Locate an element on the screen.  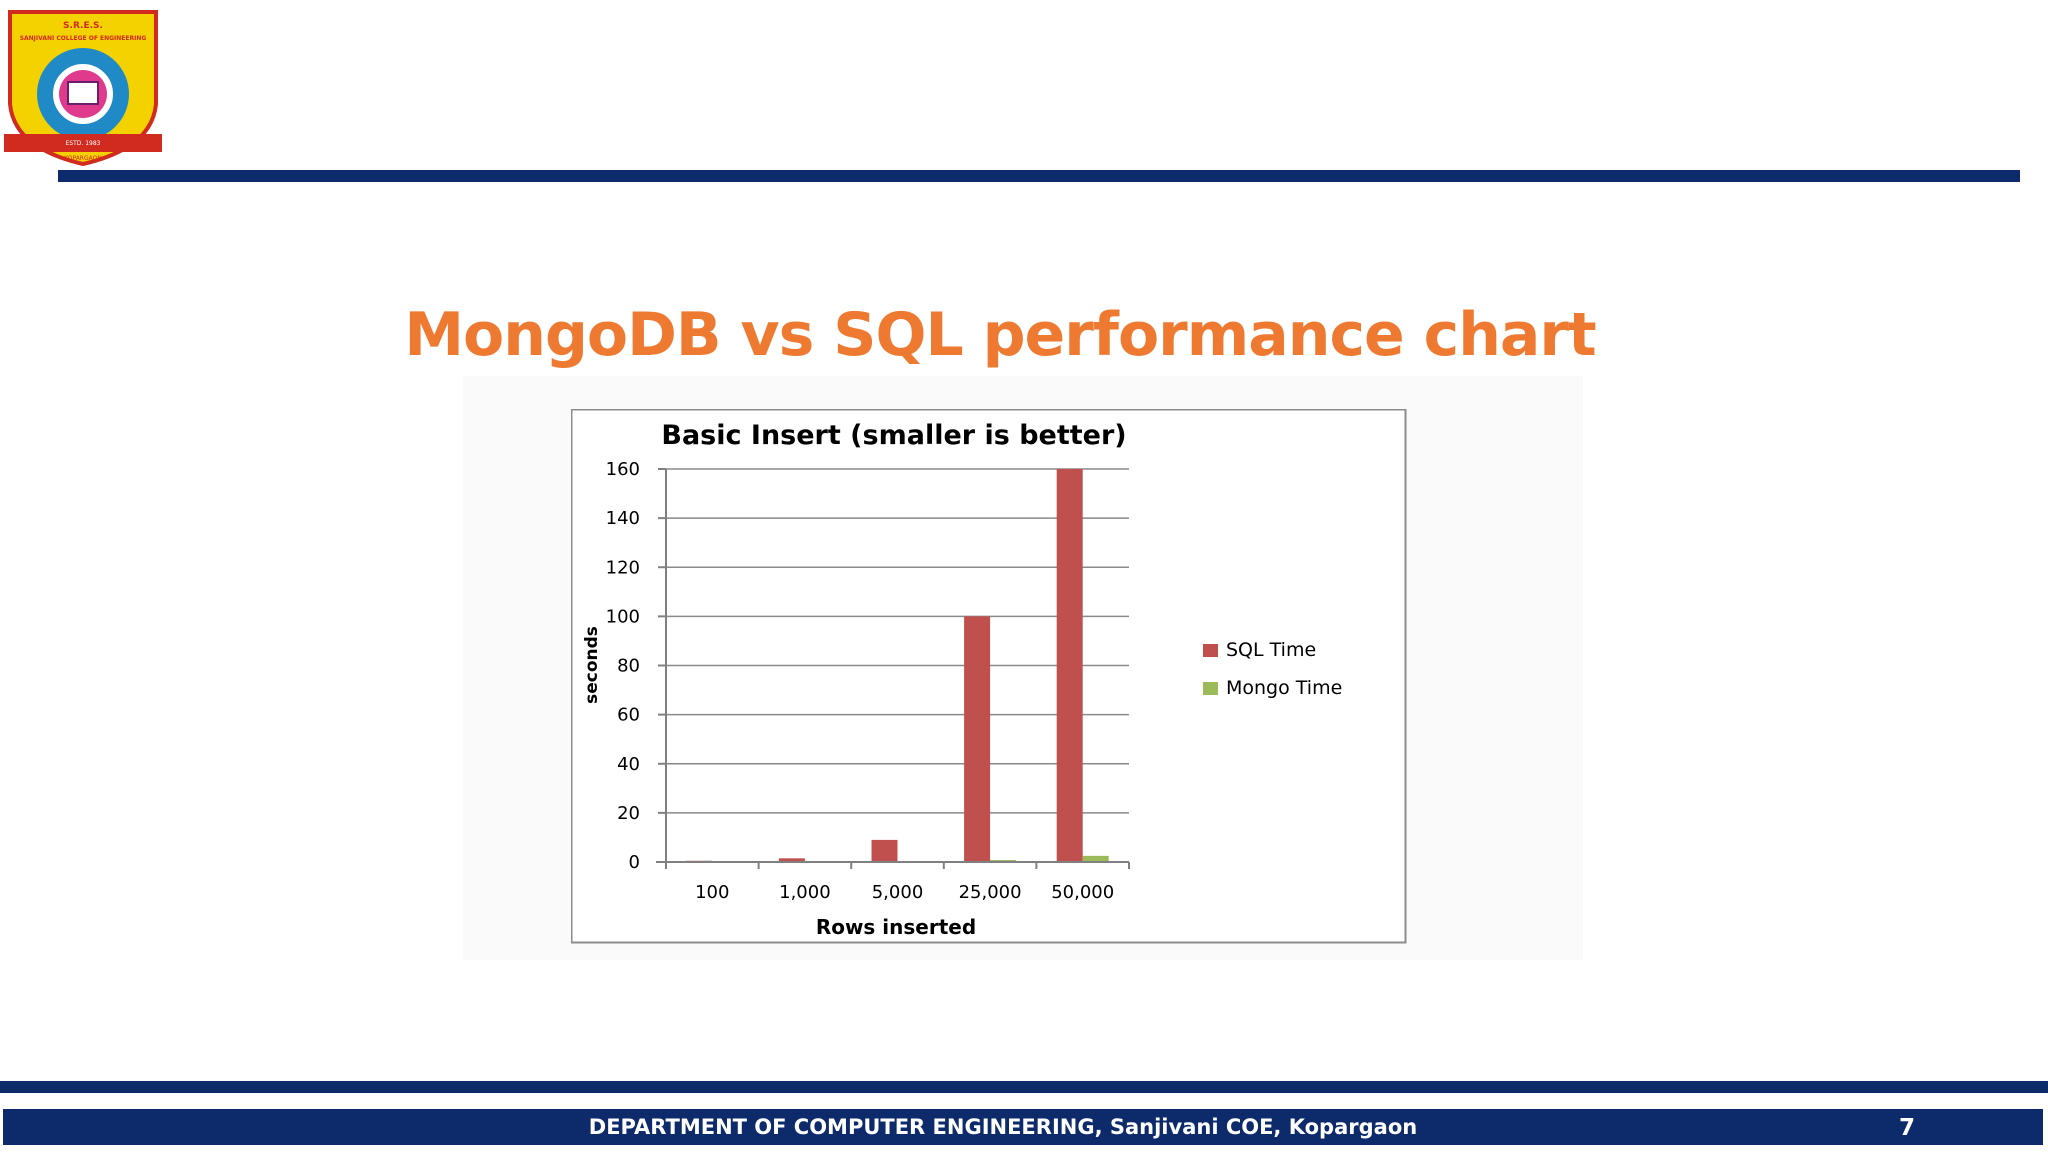
logo-text-city: KOPARGAON is located at coordinates (83, 158).